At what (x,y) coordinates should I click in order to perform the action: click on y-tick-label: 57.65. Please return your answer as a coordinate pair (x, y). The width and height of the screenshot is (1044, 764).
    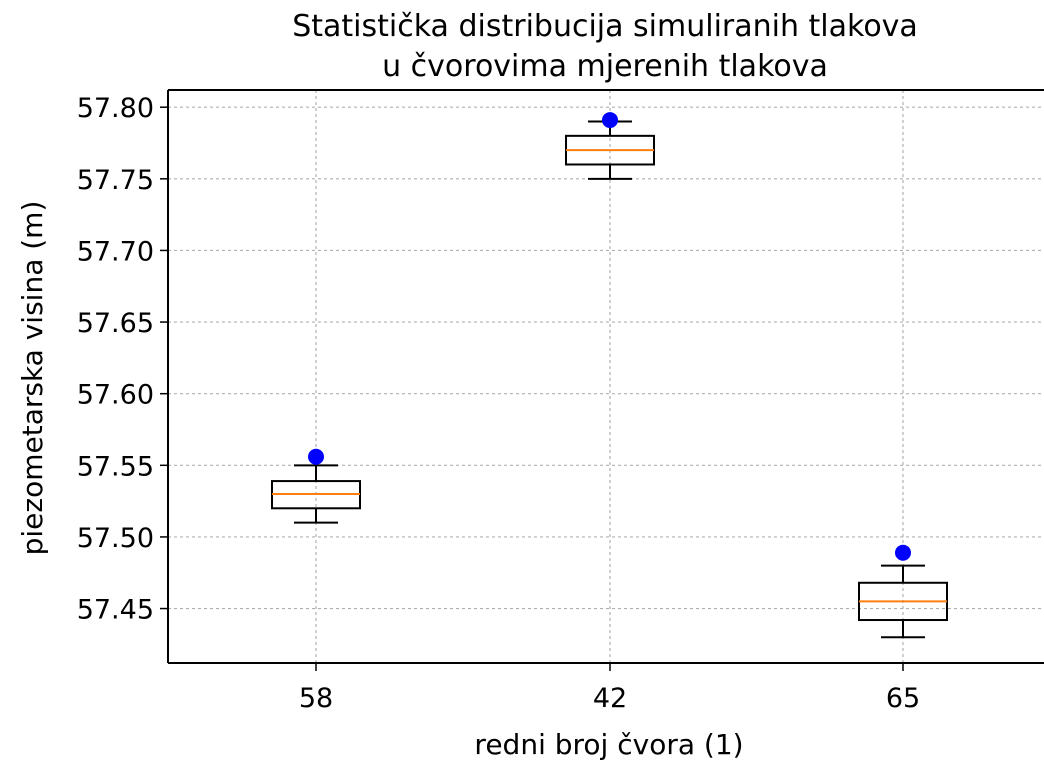
    Looking at the image, I should click on (115, 323).